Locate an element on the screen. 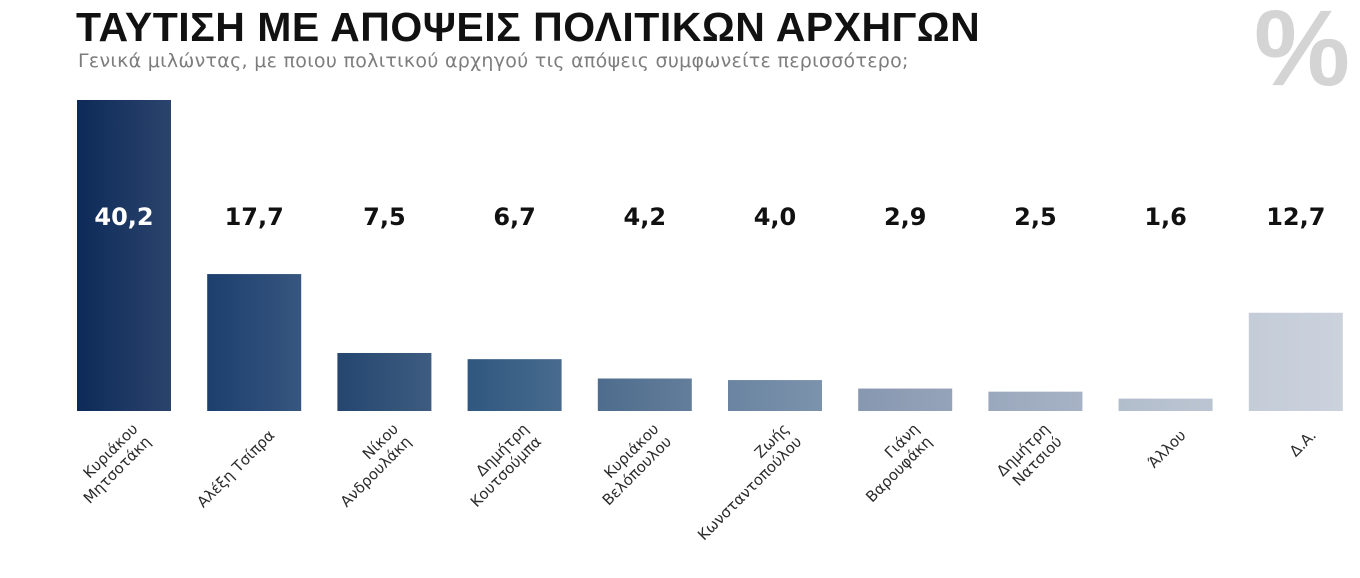 The image size is (1360, 578). category-label-1-line-0: Αλέξη Τσίπρα is located at coordinates (235, 468).